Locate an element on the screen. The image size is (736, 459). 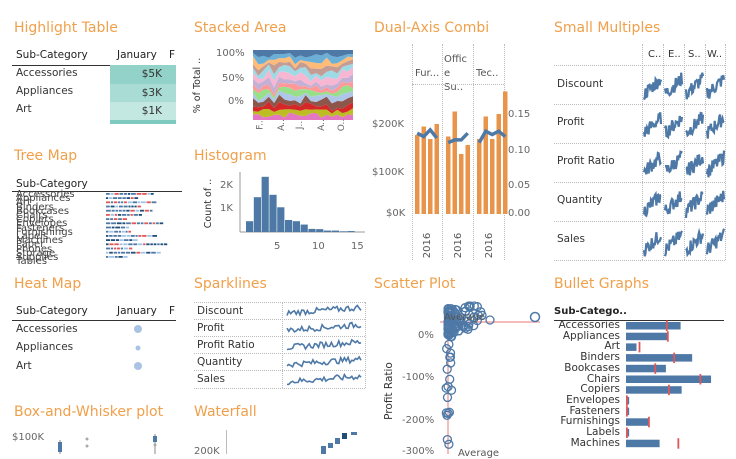
highlight-col-january: January is located at coordinates (137, 55).